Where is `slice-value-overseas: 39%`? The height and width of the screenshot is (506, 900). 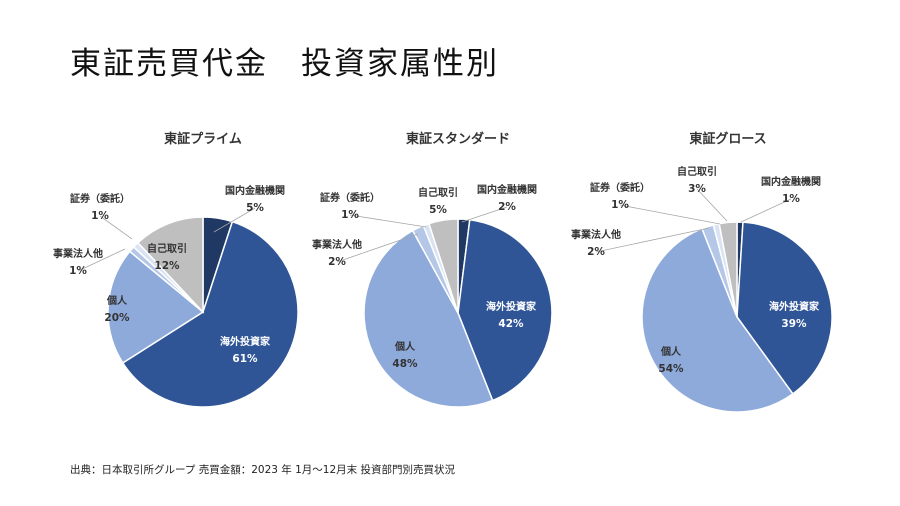
slice-value-overseas: 39% is located at coordinates (794, 324).